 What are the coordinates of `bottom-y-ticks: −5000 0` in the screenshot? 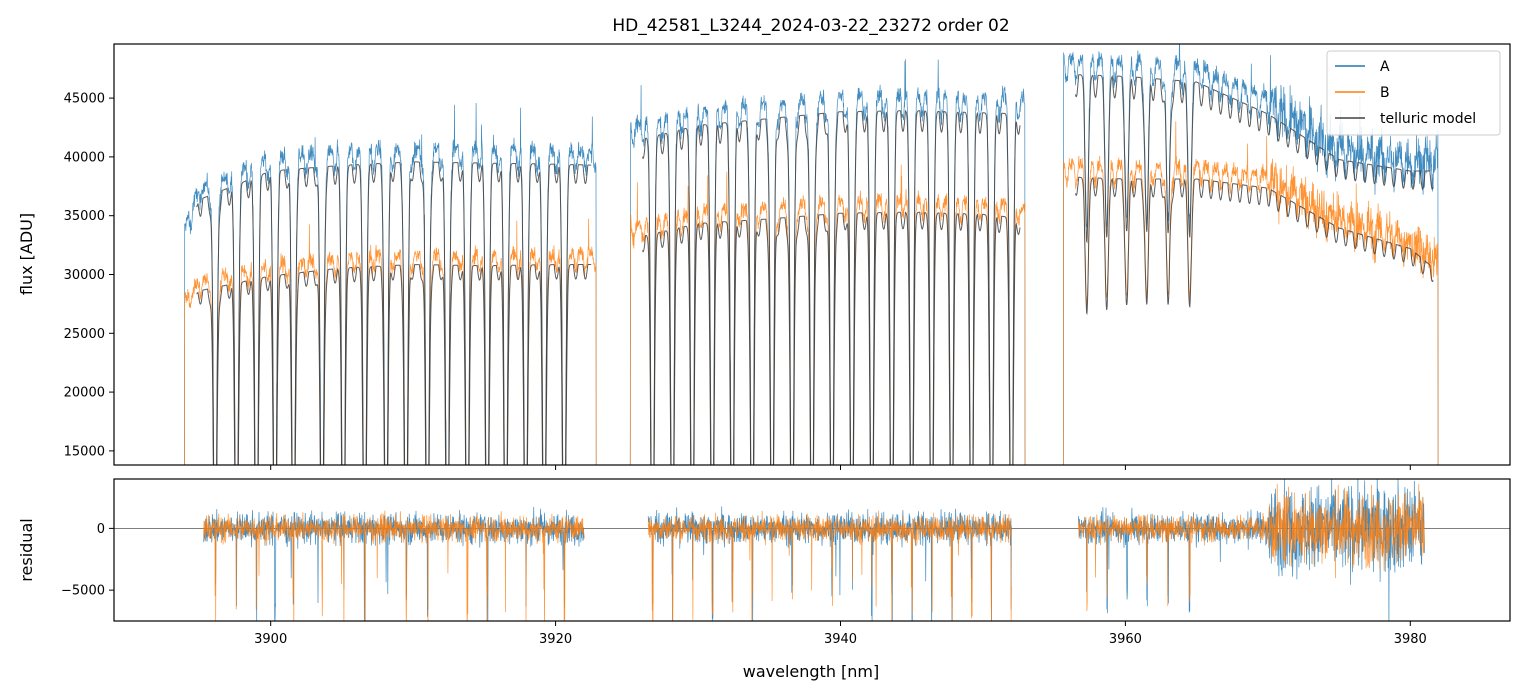 It's located at (87, 560).